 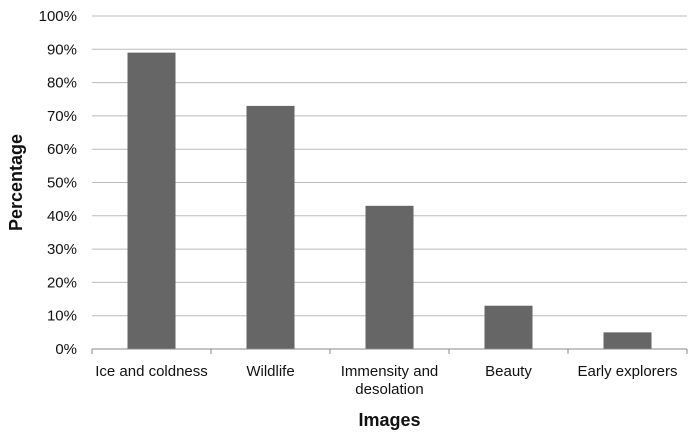 What do you see at coordinates (62, 316) in the screenshot?
I see `y-tick-label: 10%` at bounding box center [62, 316].